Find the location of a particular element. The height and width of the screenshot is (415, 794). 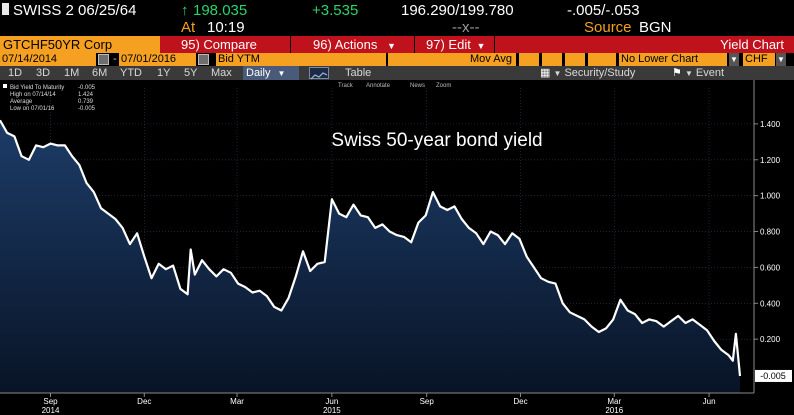

moving-average-select: Mov Avg is located at coordinates (452, 59).